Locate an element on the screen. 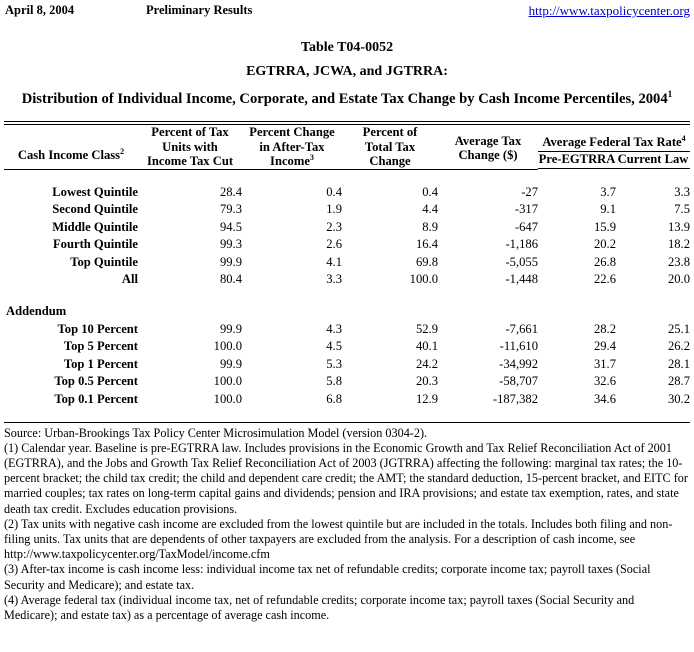  cell-pct-total-tax-change: 20.3 is located at coordinates (426, 381).